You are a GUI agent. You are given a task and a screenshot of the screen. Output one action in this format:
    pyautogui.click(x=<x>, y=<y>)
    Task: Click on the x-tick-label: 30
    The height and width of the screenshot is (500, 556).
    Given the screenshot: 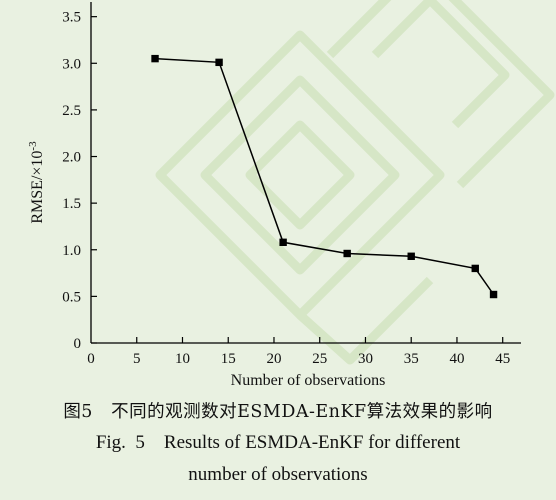 What is the action you would take?
    pyautogui.click(x=365, y=359)
    